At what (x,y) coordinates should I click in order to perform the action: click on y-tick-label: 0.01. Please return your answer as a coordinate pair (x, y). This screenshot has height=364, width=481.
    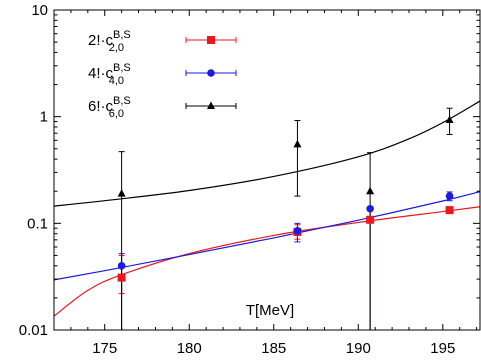
    Looking at the image, I should click on (33, 330).